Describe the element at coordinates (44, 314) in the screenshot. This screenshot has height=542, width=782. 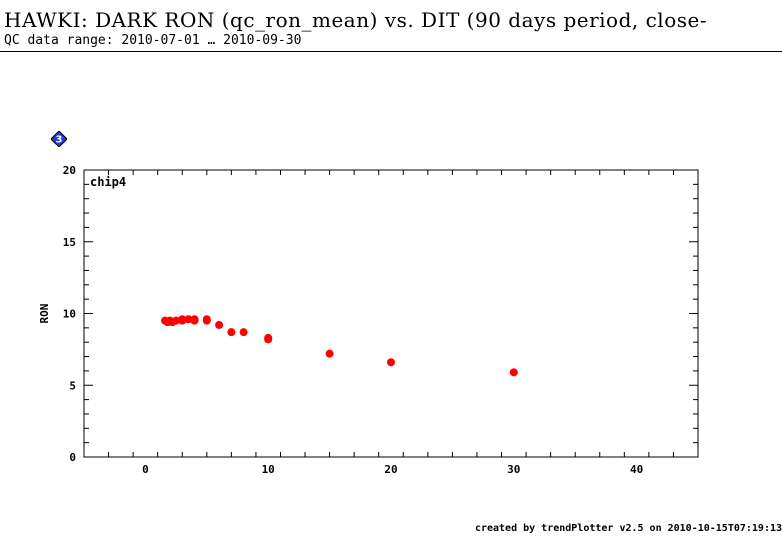
I see `y-axis-label: RON` at that location.